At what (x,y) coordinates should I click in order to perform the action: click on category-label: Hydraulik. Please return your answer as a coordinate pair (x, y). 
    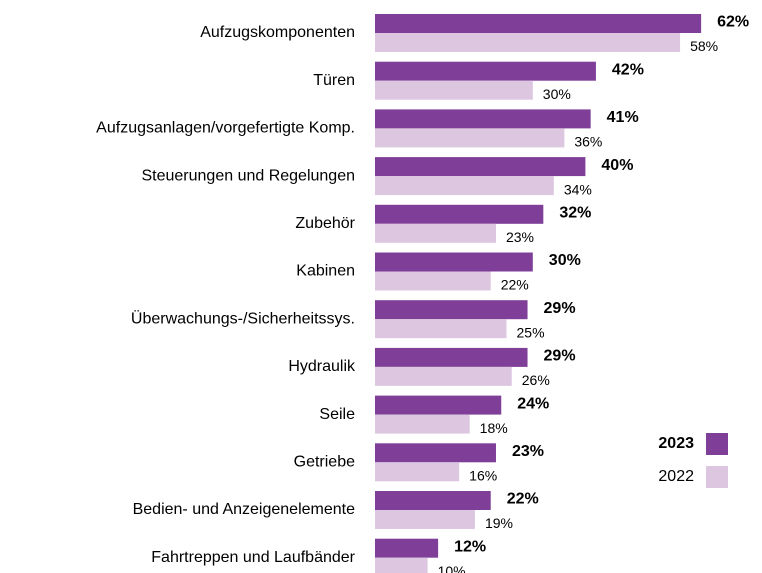
    Looking at the image, I should click on (322, 366).